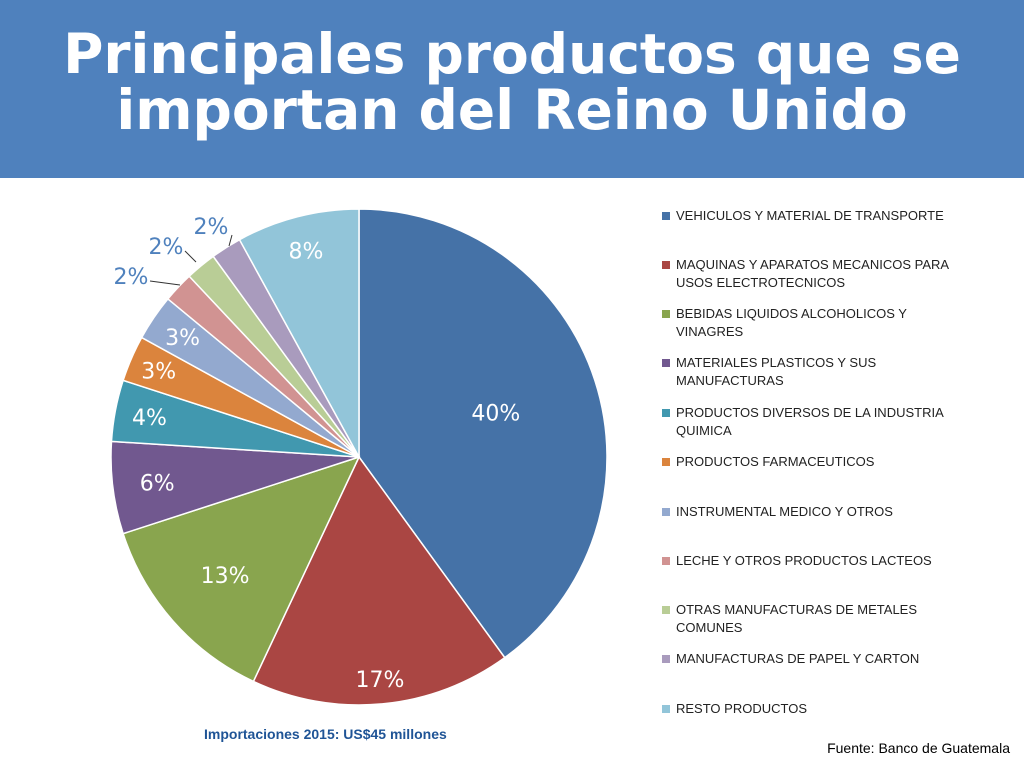  What do you see at coordinates (149, 418) in the screenshot?
I see `data-label: 4%` at bounding box center [149, 418].